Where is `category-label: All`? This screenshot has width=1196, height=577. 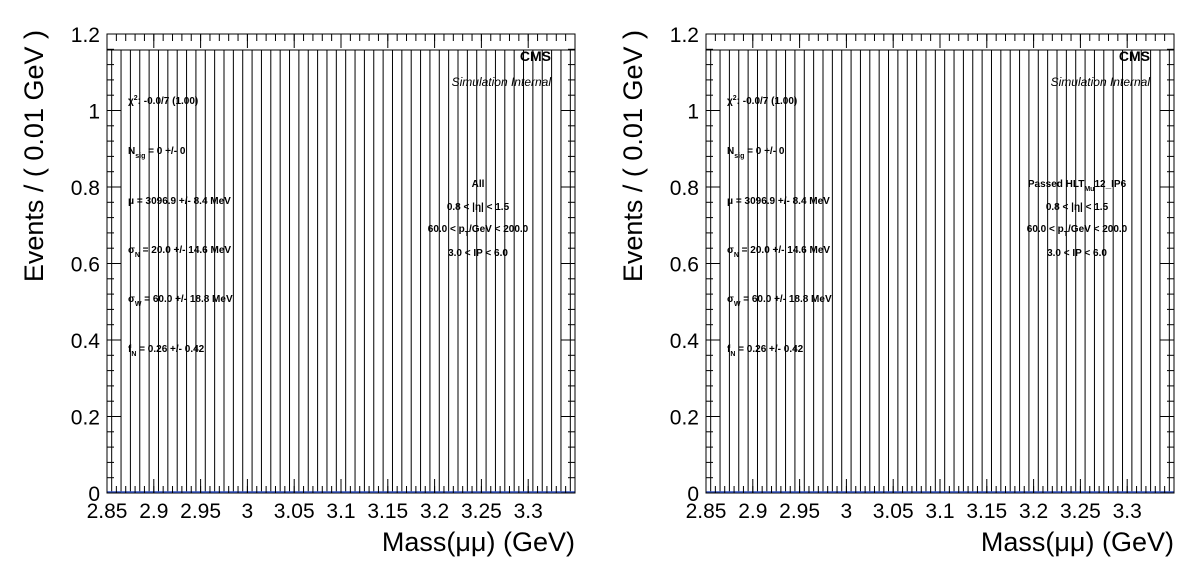 category-label: All is located at coordinates (478, 184).